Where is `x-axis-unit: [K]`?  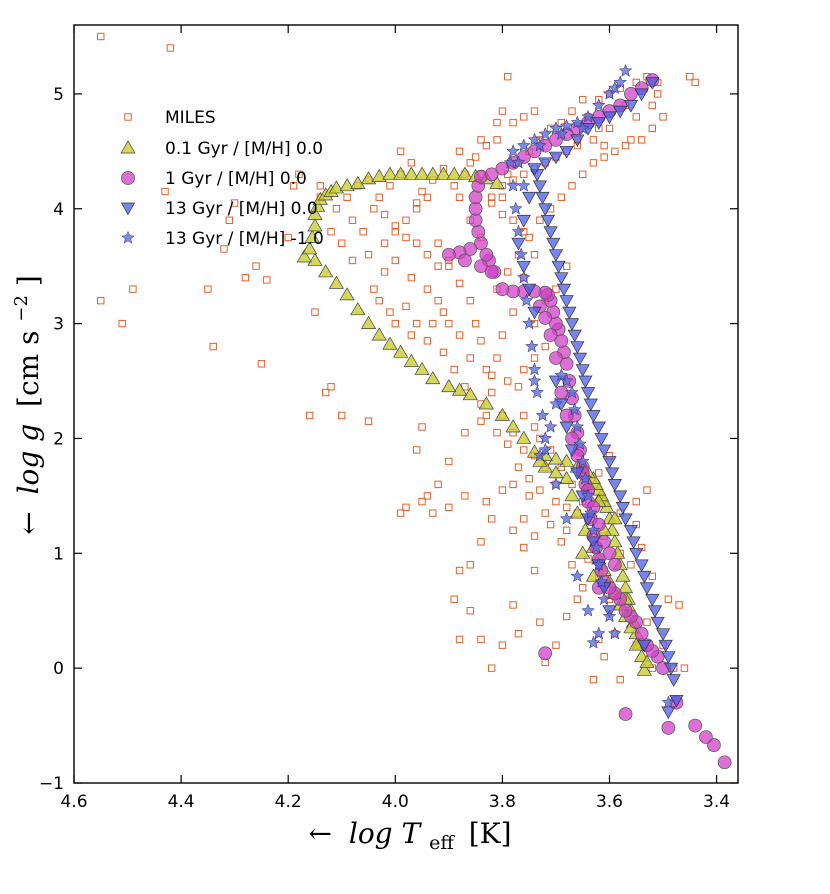
x-axis-unit: [K] is located at coordinates (490, 833).